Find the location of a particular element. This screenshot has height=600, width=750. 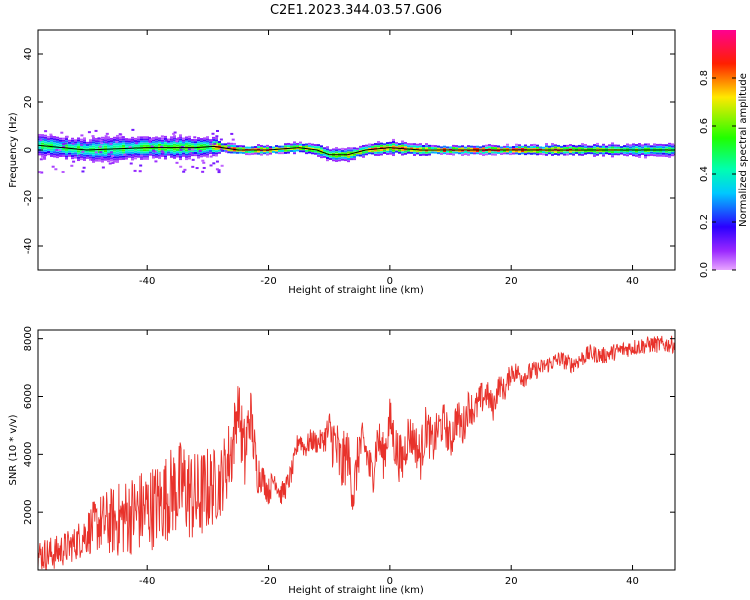

colorbar-tick-label: 0.0 is located at coordinates (704, 270).